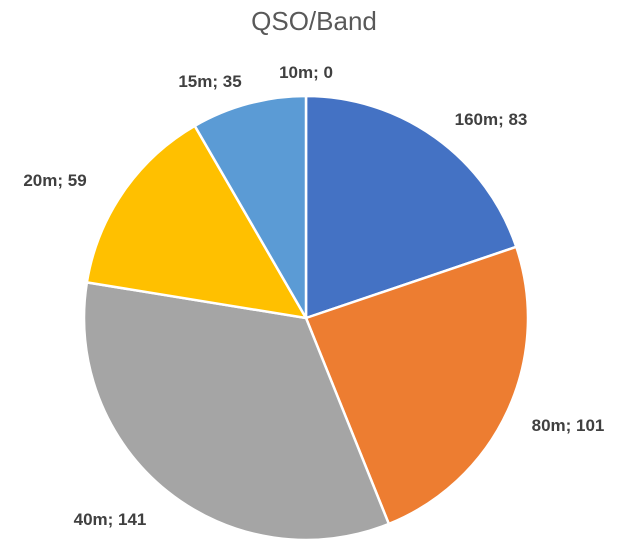  What do you see at coordinates (411, 207) in the screenshot?
I see `pie-slice-160m` at bounding box center [411, 207].